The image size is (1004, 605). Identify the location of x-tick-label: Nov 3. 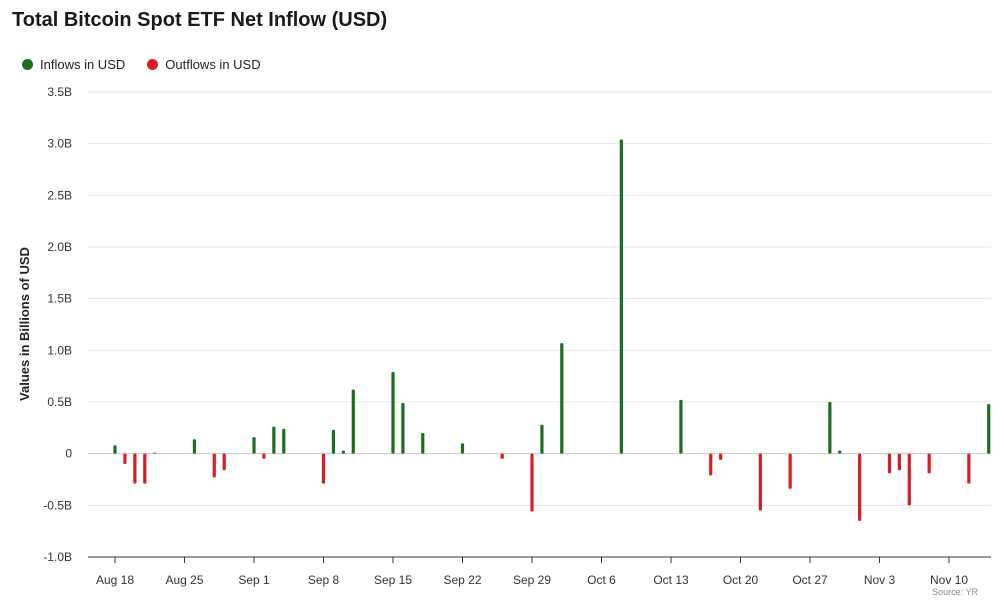
(880, 580).